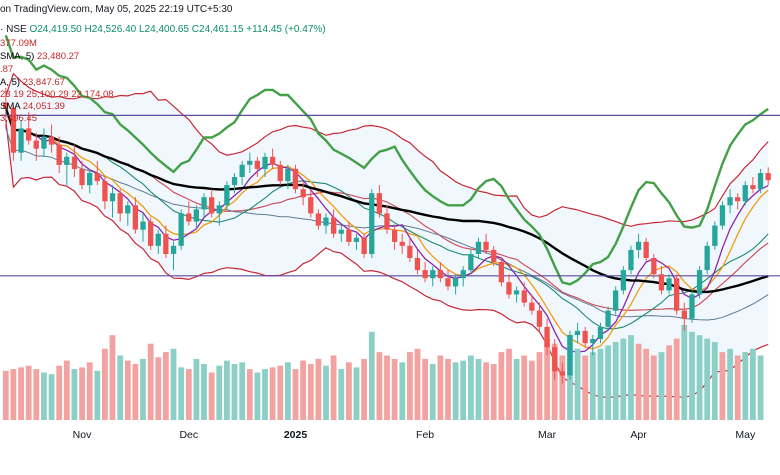 This screenshot has width=780, height=475. I want to click on indicator-legend-5: SMA 24,051.39, so click(32, 106).